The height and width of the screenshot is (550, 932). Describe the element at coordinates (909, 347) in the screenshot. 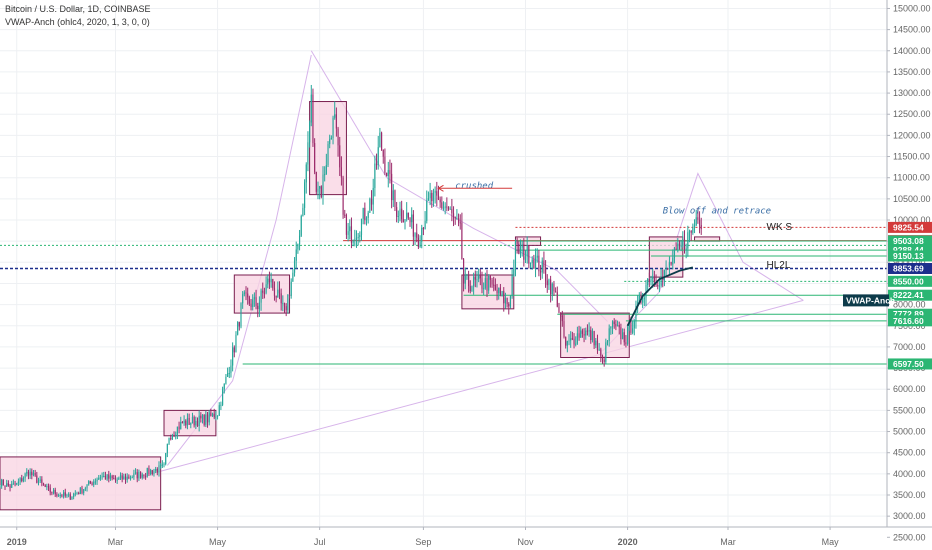

I see `y-tick-label: 7000.00` at that location.